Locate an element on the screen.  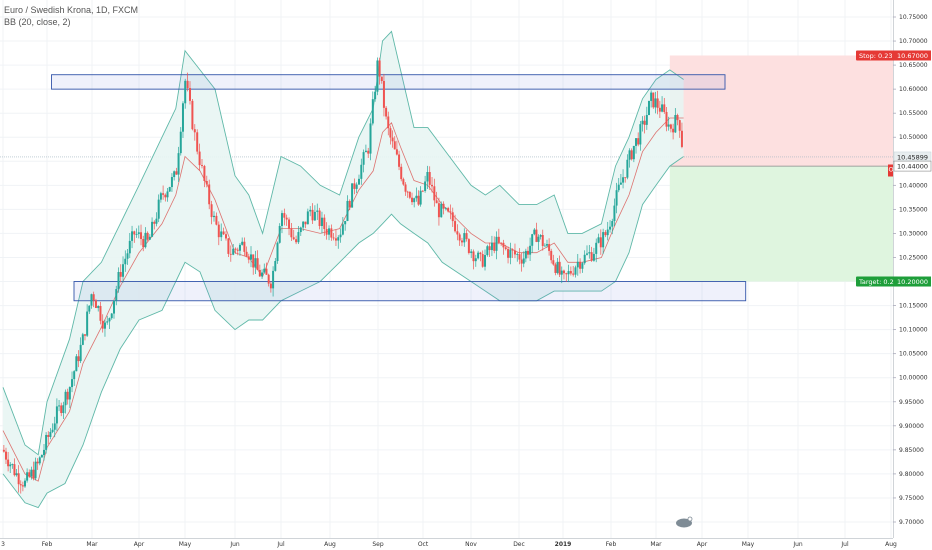
price-tick-label: 10.30000 is located at coordinates (913, 233).